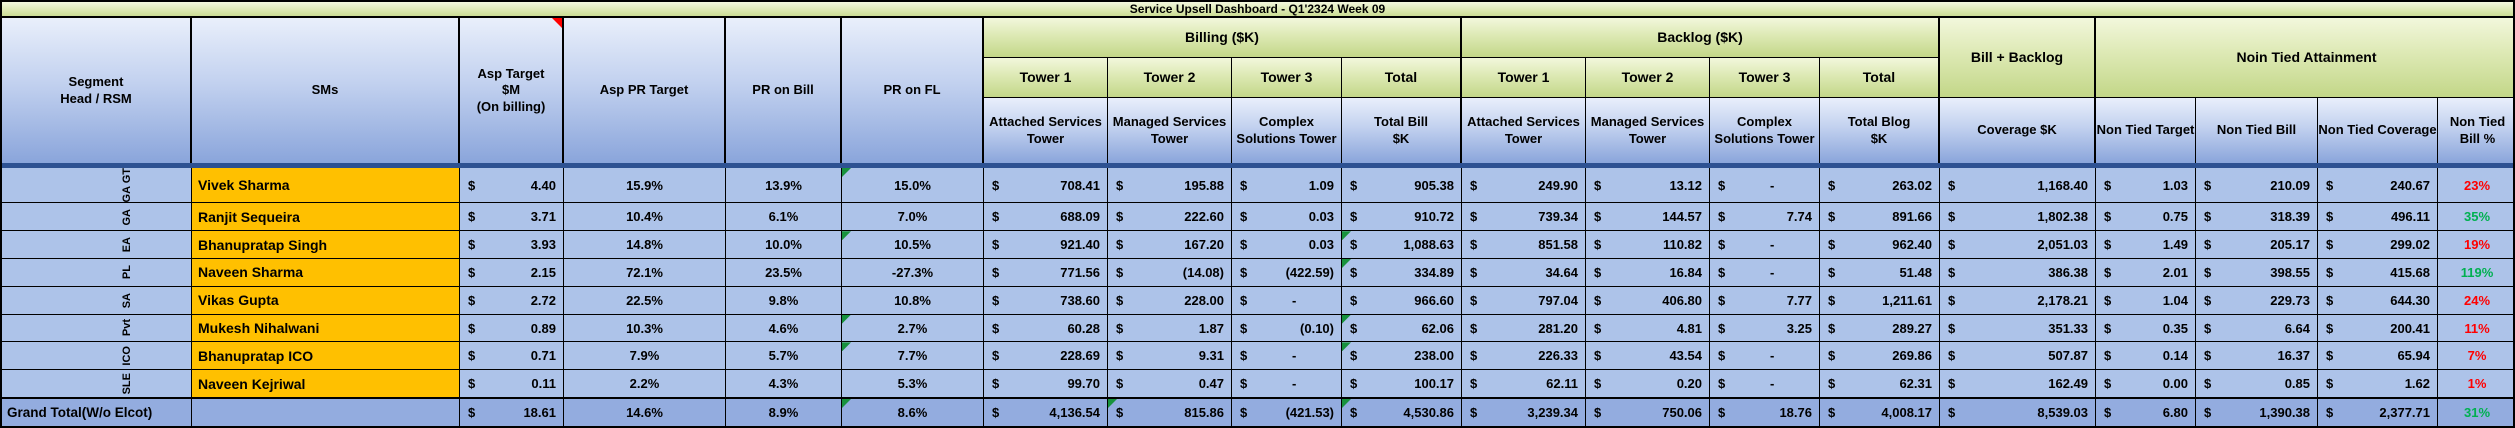  I want to click on cell-nt_pct: 7%, so click(2475, 355).